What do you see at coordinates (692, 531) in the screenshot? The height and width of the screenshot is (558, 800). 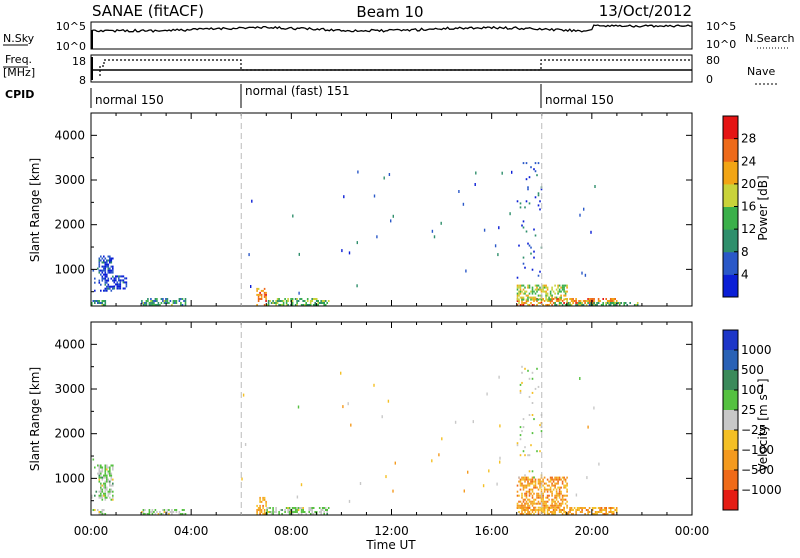 I see `x-tick-label-6: 00:00` at bounding box center [692, 531].